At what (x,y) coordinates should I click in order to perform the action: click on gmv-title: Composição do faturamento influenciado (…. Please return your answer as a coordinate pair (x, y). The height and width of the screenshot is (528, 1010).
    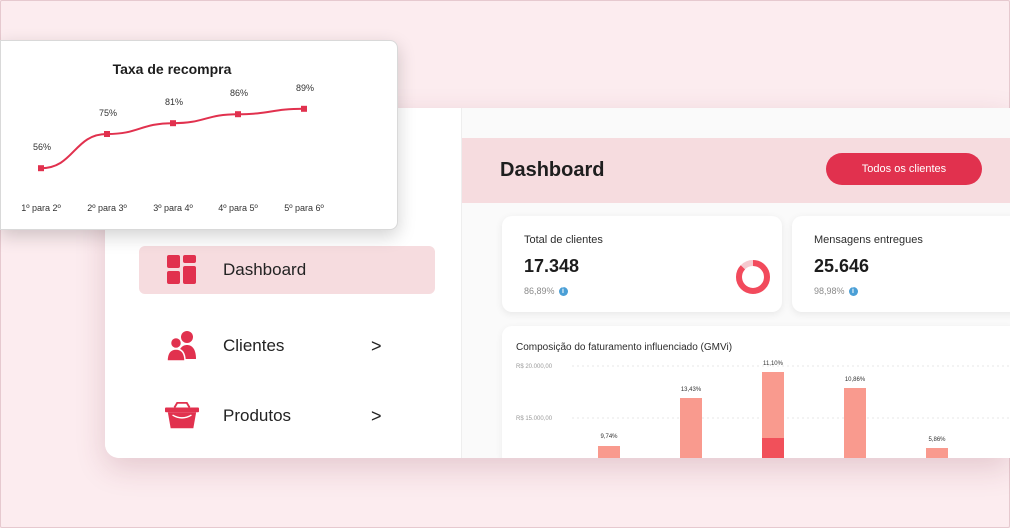
    Looking at the image, I should click on (624, 347).